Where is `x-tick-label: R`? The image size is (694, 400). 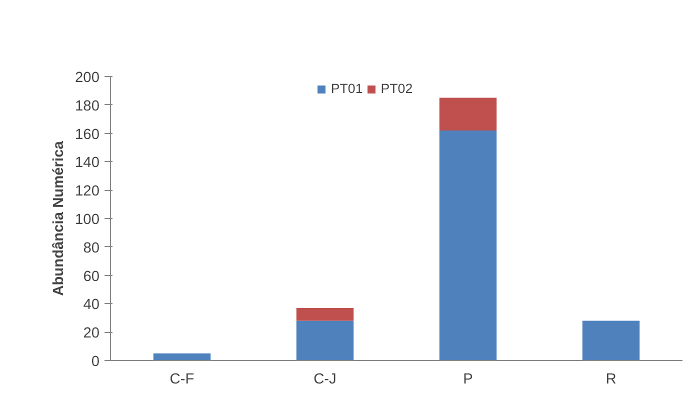
x-tick-label: R is located at coordinates (611, 380).